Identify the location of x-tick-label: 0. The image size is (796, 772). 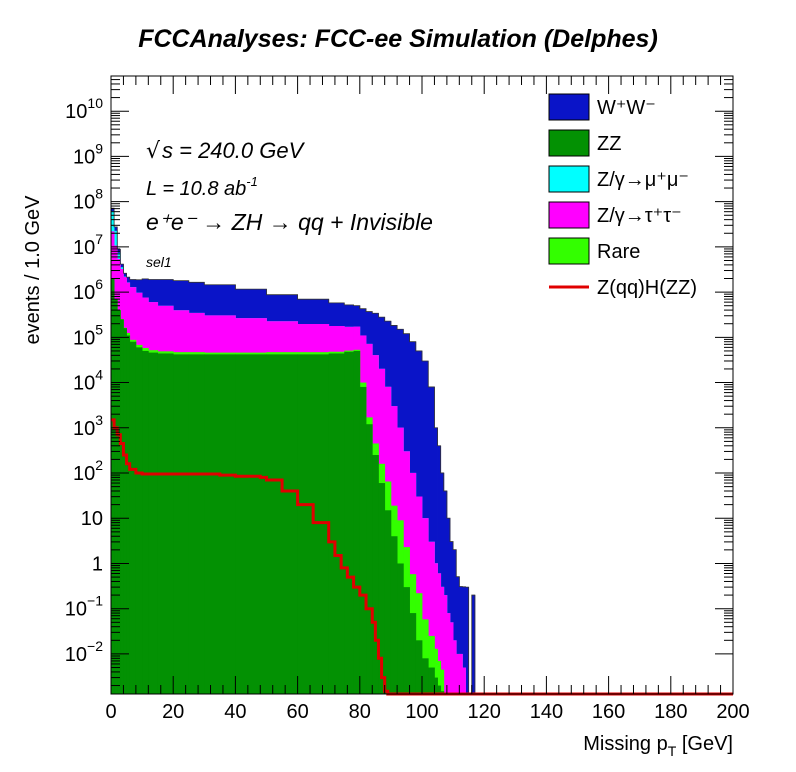
(110, 712).